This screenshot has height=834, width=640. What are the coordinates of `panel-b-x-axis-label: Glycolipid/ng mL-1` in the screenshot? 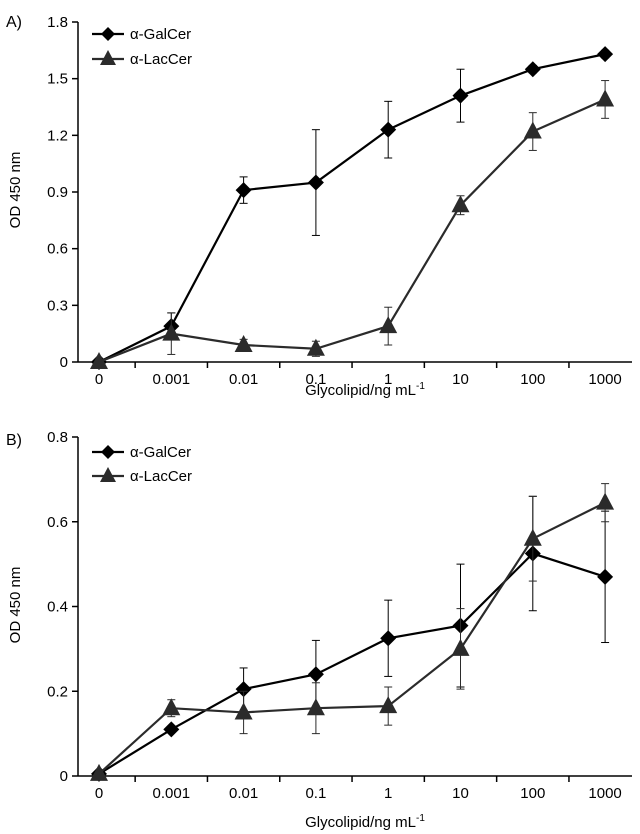 It's located at (365, 822).